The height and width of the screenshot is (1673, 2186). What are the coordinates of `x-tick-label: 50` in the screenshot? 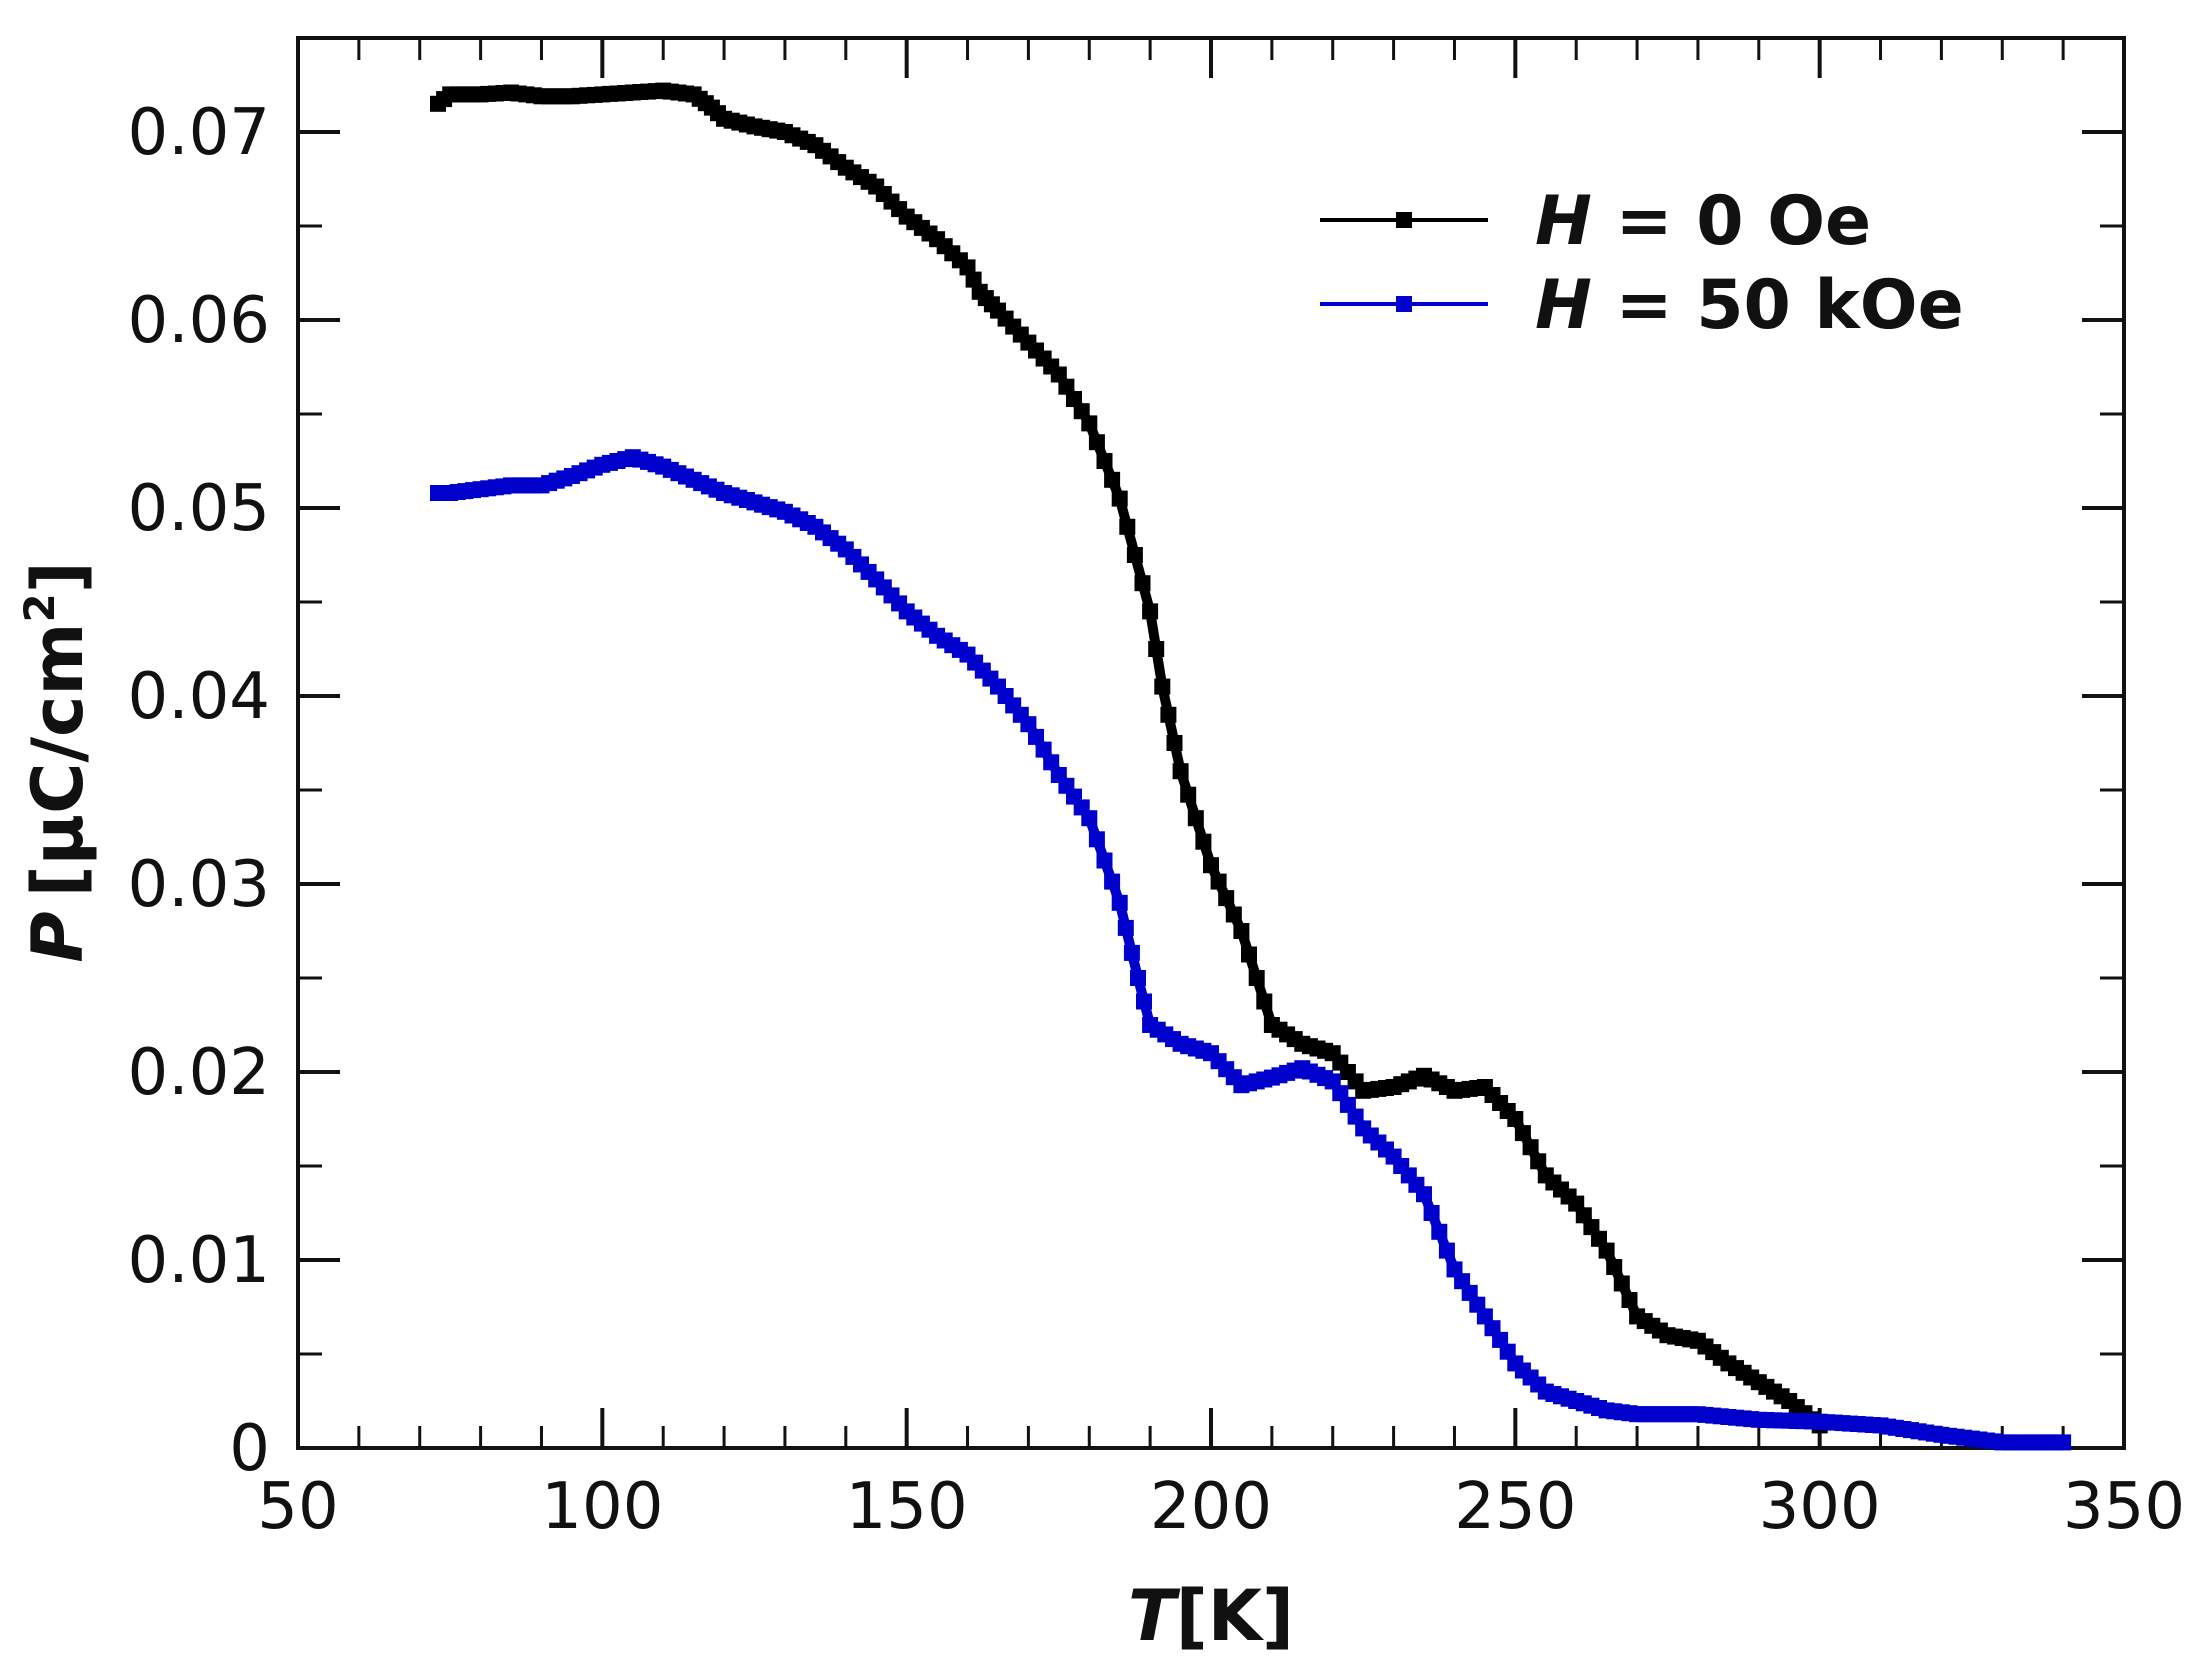 It's located at (297, 1507).